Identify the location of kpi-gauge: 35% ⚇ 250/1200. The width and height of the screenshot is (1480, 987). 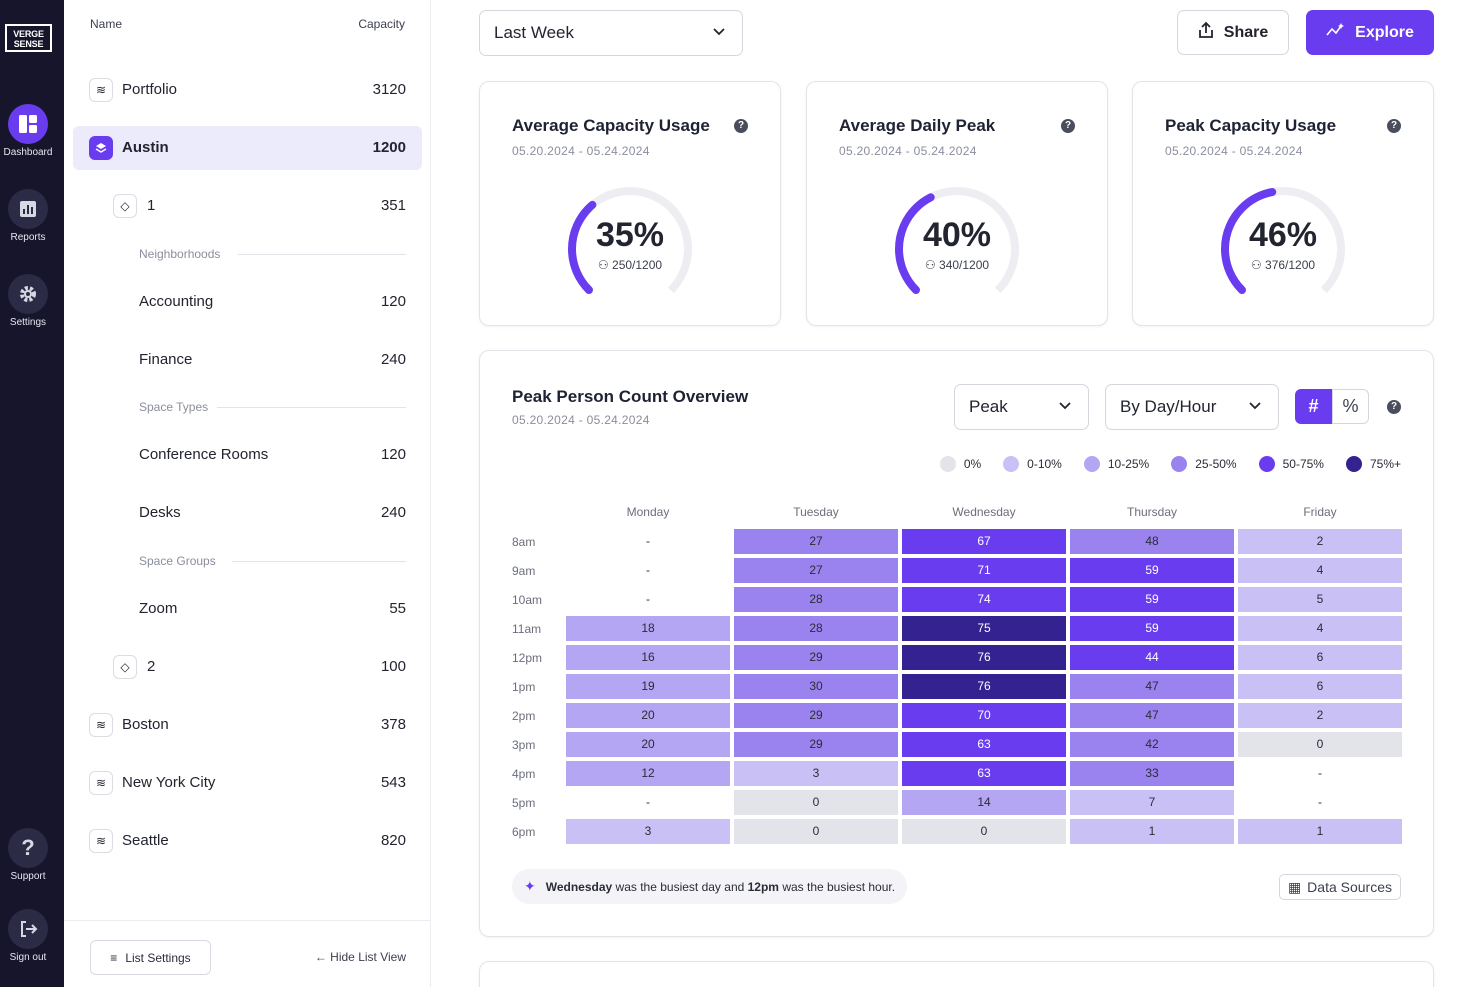
(630, 249).